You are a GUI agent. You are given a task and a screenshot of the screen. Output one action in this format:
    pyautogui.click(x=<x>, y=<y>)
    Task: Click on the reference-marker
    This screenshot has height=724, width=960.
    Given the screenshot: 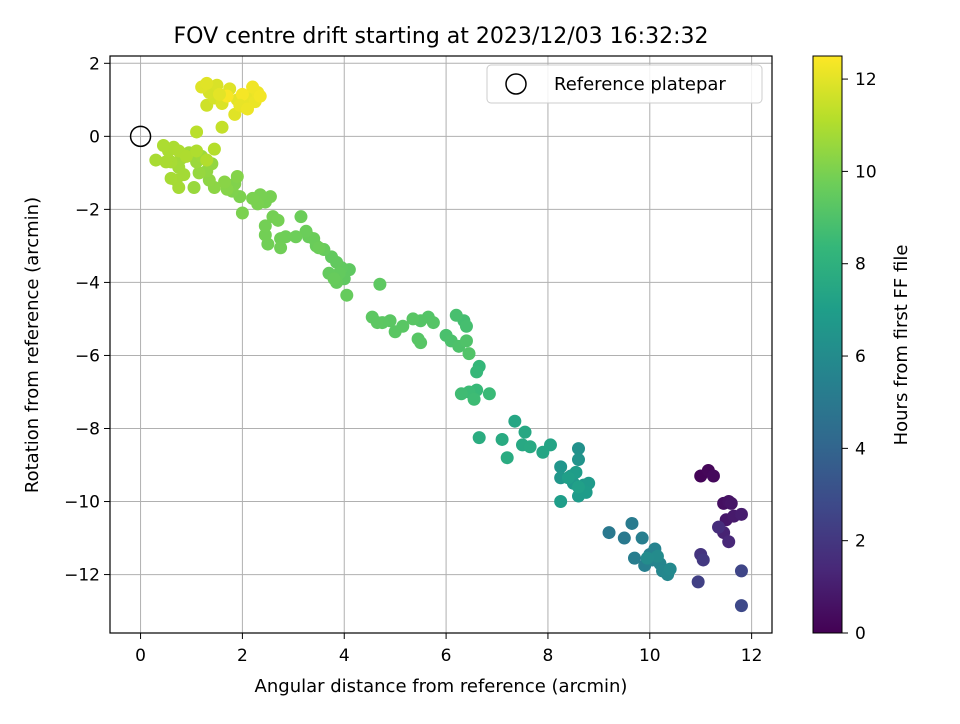 What is the action you would take?
    pyautogui.click(x=140, y=136)
    